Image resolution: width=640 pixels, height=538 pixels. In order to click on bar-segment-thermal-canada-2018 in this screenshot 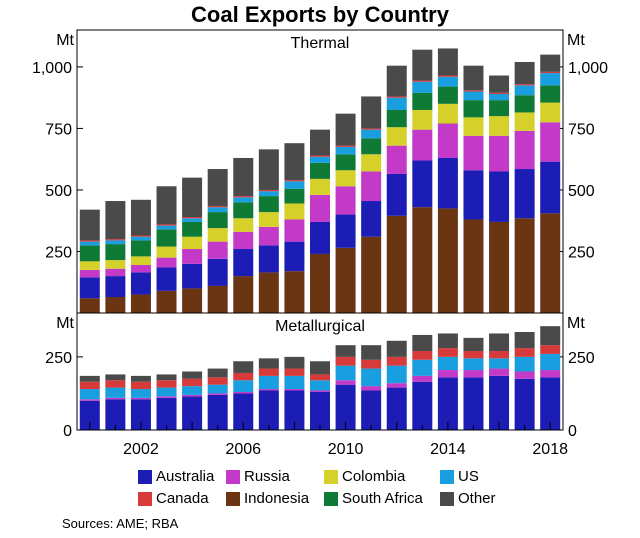, I will do `click(550, 72)`.